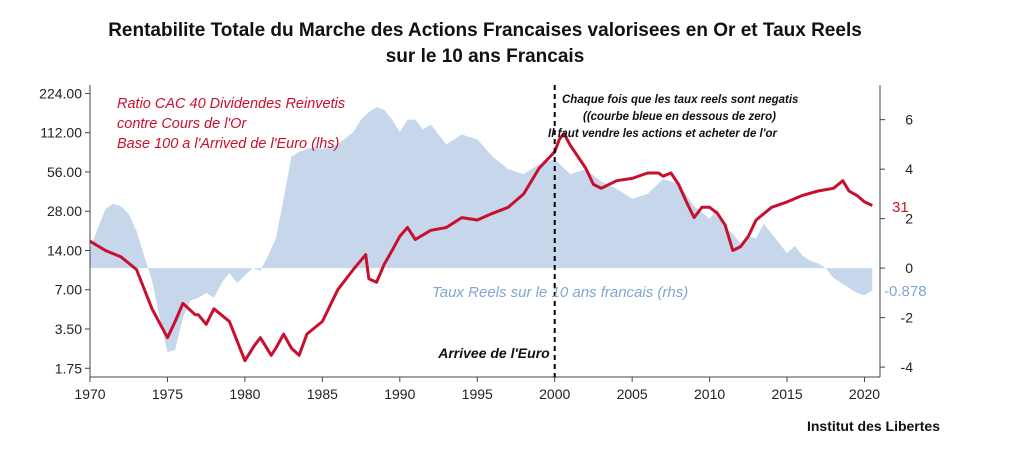 Image resolution: width=1024 pixels, height=469 pixels. I want to click on right-tick-label: 6, so click(909, 120).